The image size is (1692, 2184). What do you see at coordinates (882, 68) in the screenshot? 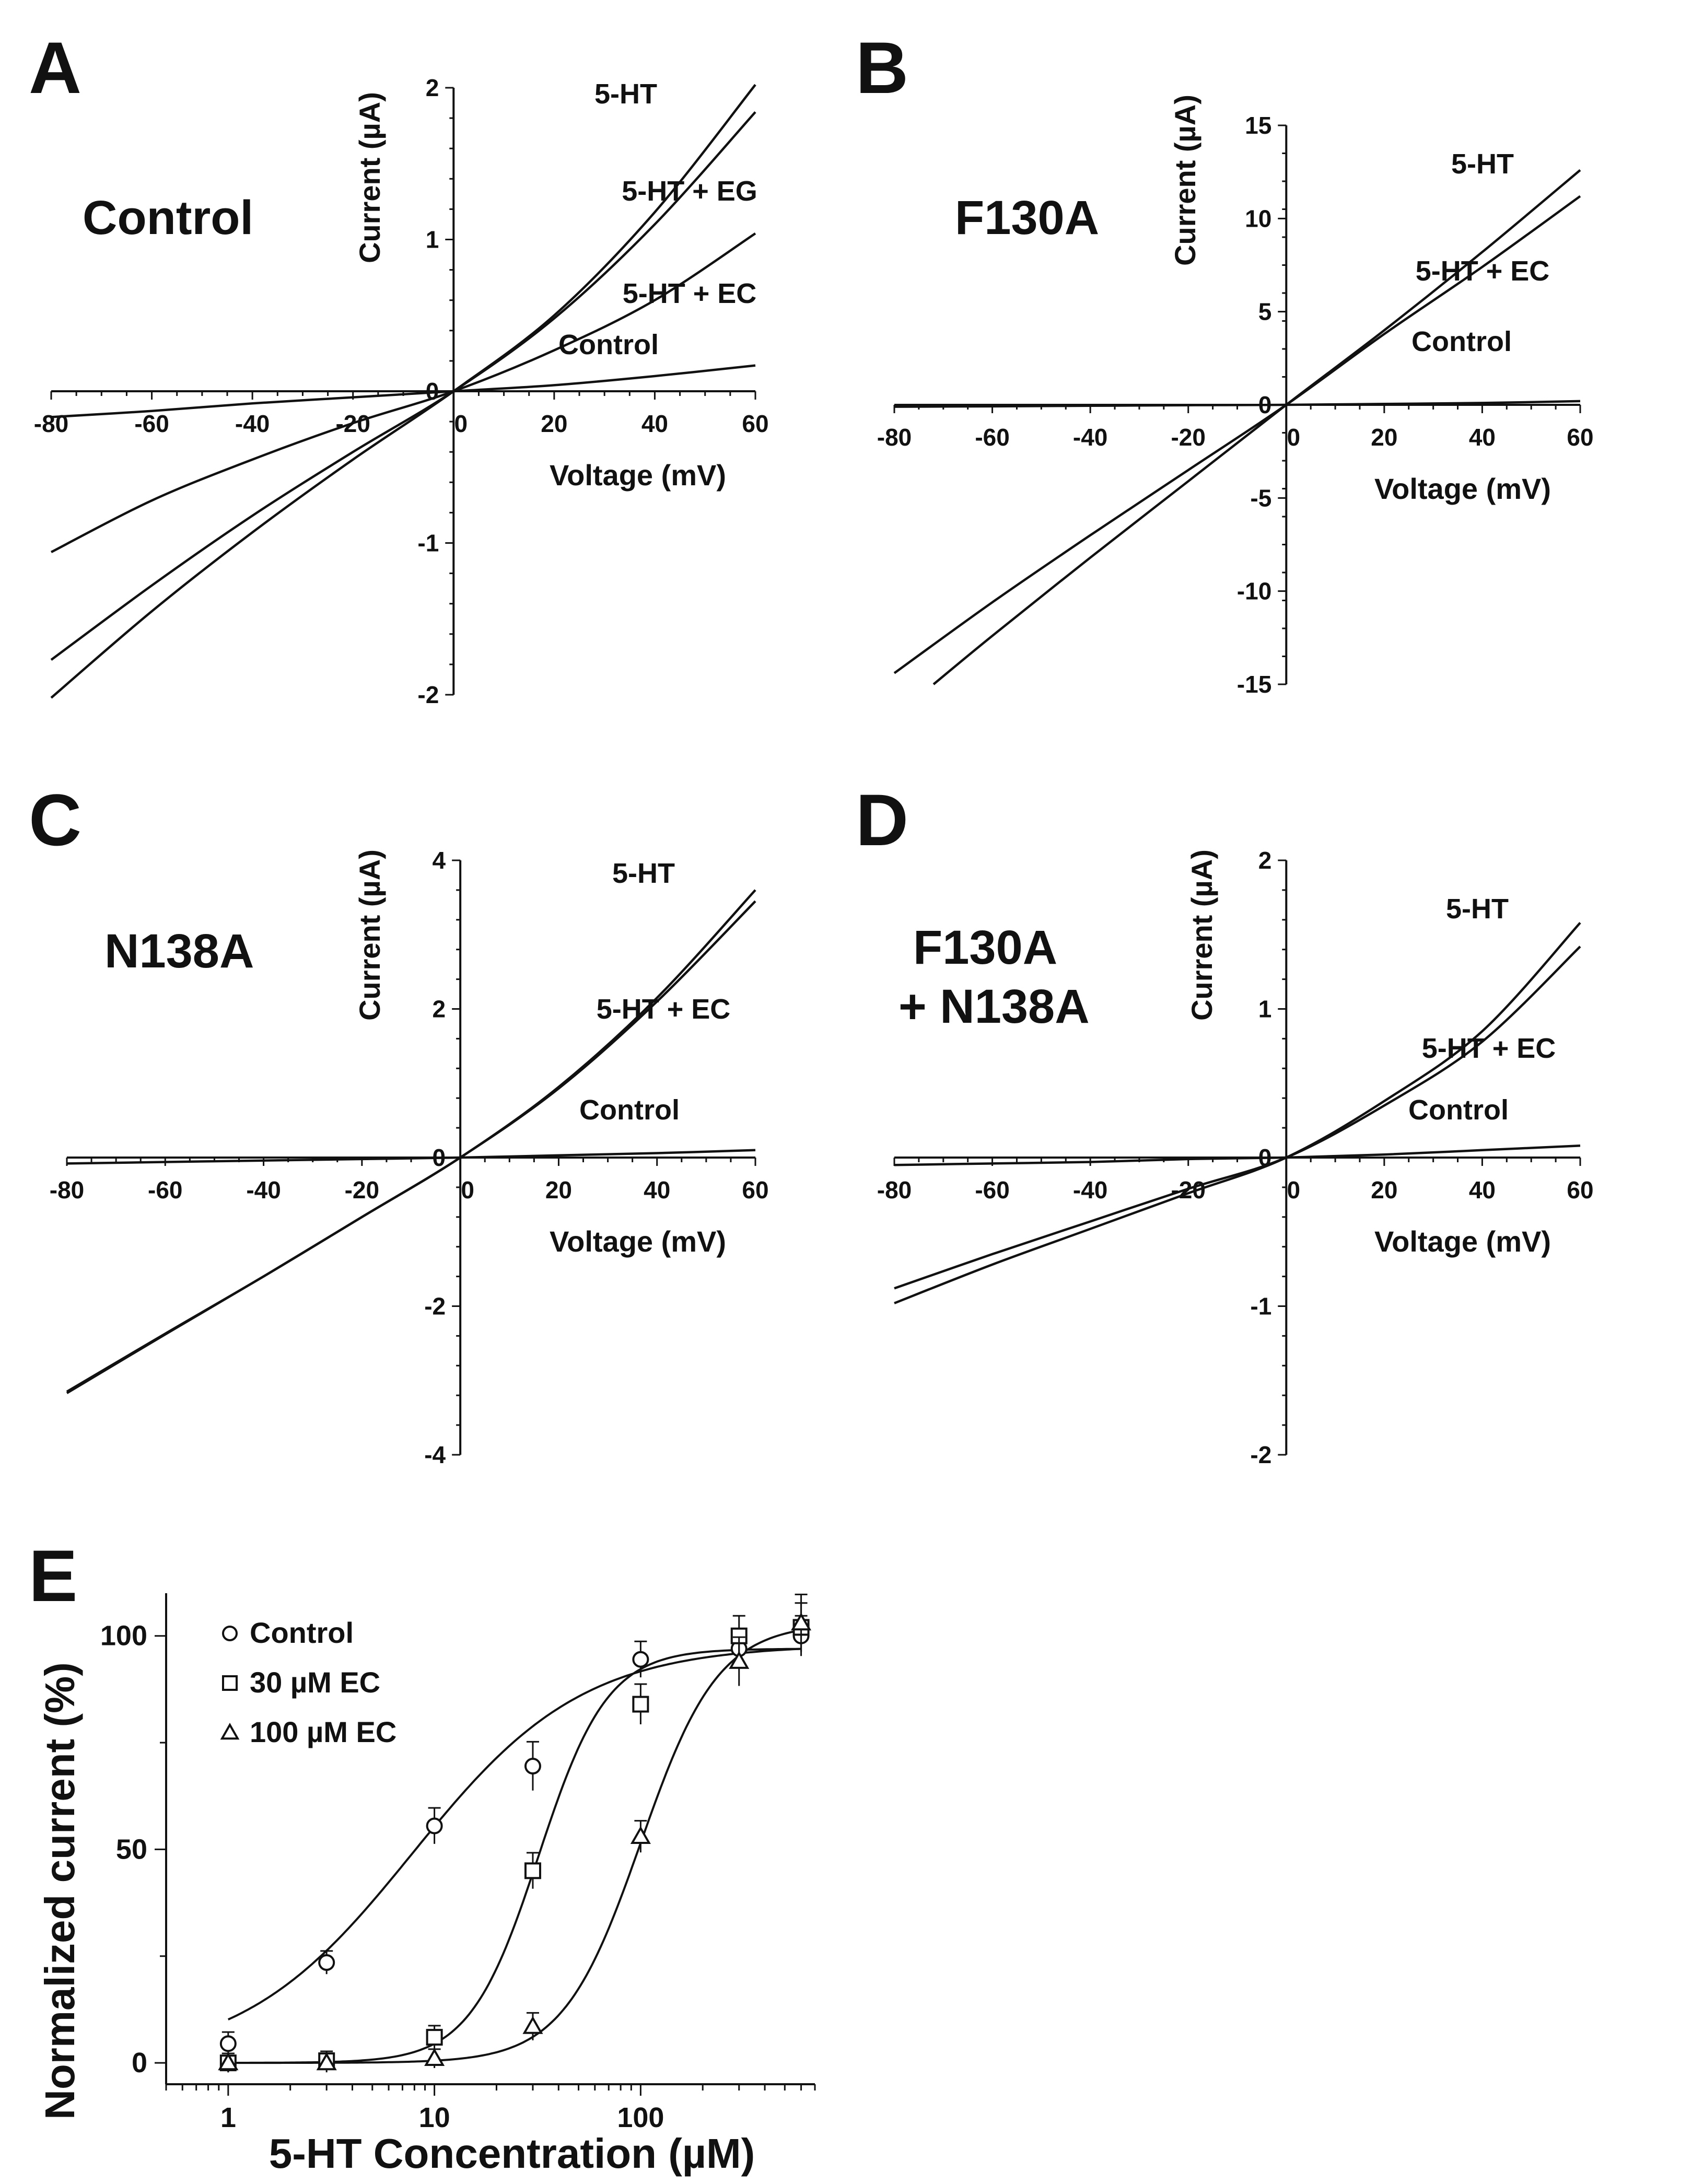
I see `panel-letter: B` at bounding box center [882, 68].